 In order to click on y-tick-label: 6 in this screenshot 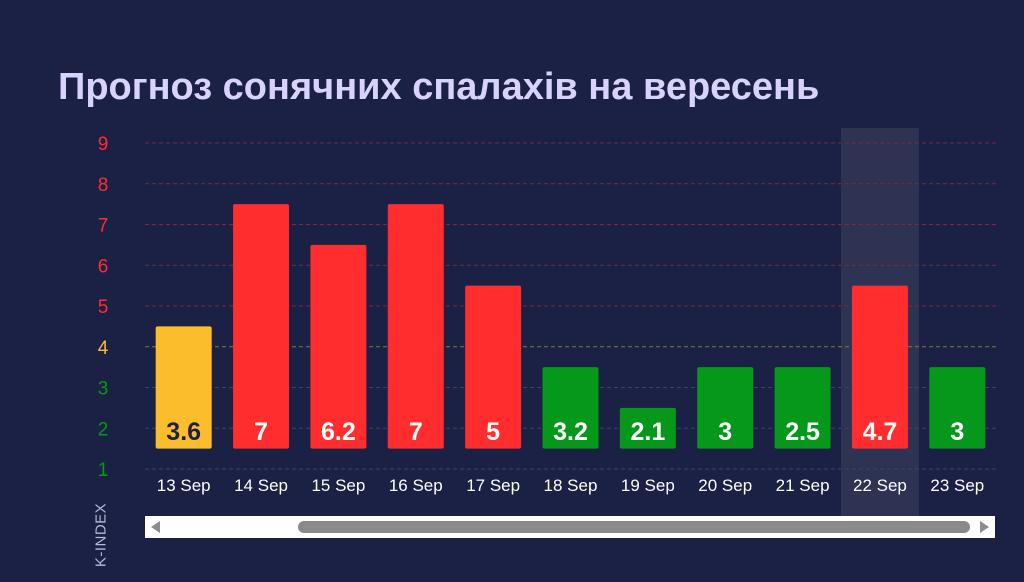, I will do `click(103, 266)`.